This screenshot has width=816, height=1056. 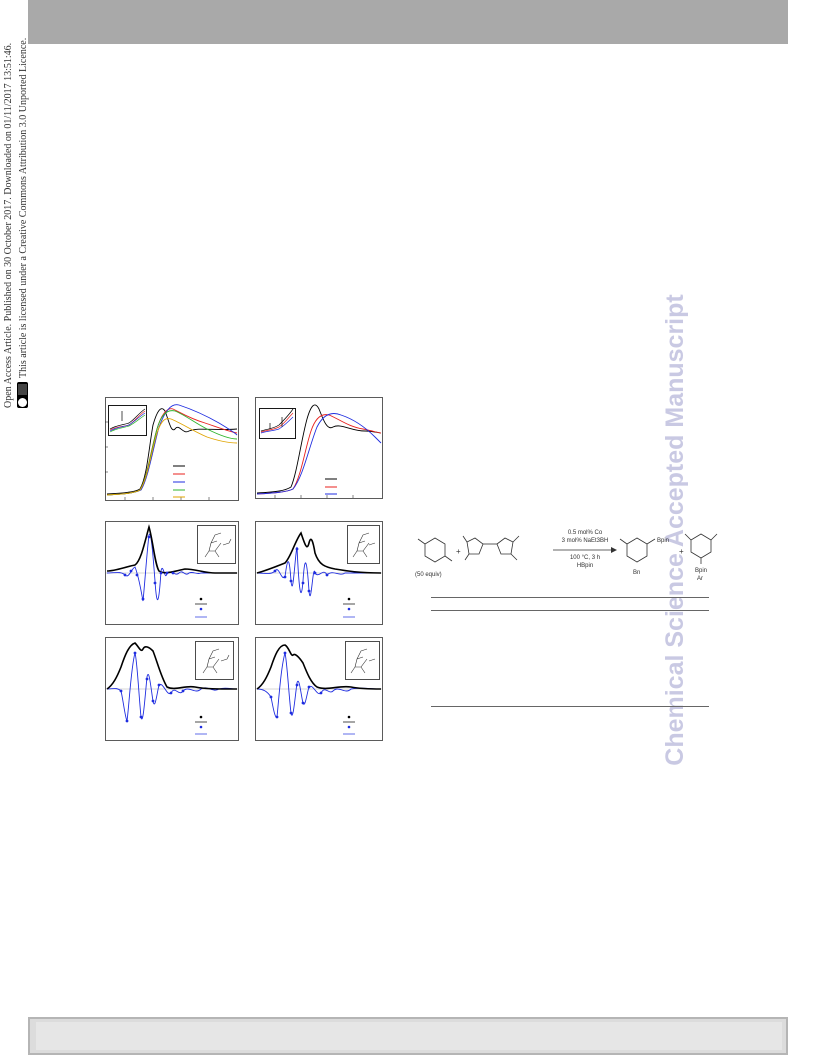 I want to click on exafs-panel-middle-right, so click(x=319, y=573).